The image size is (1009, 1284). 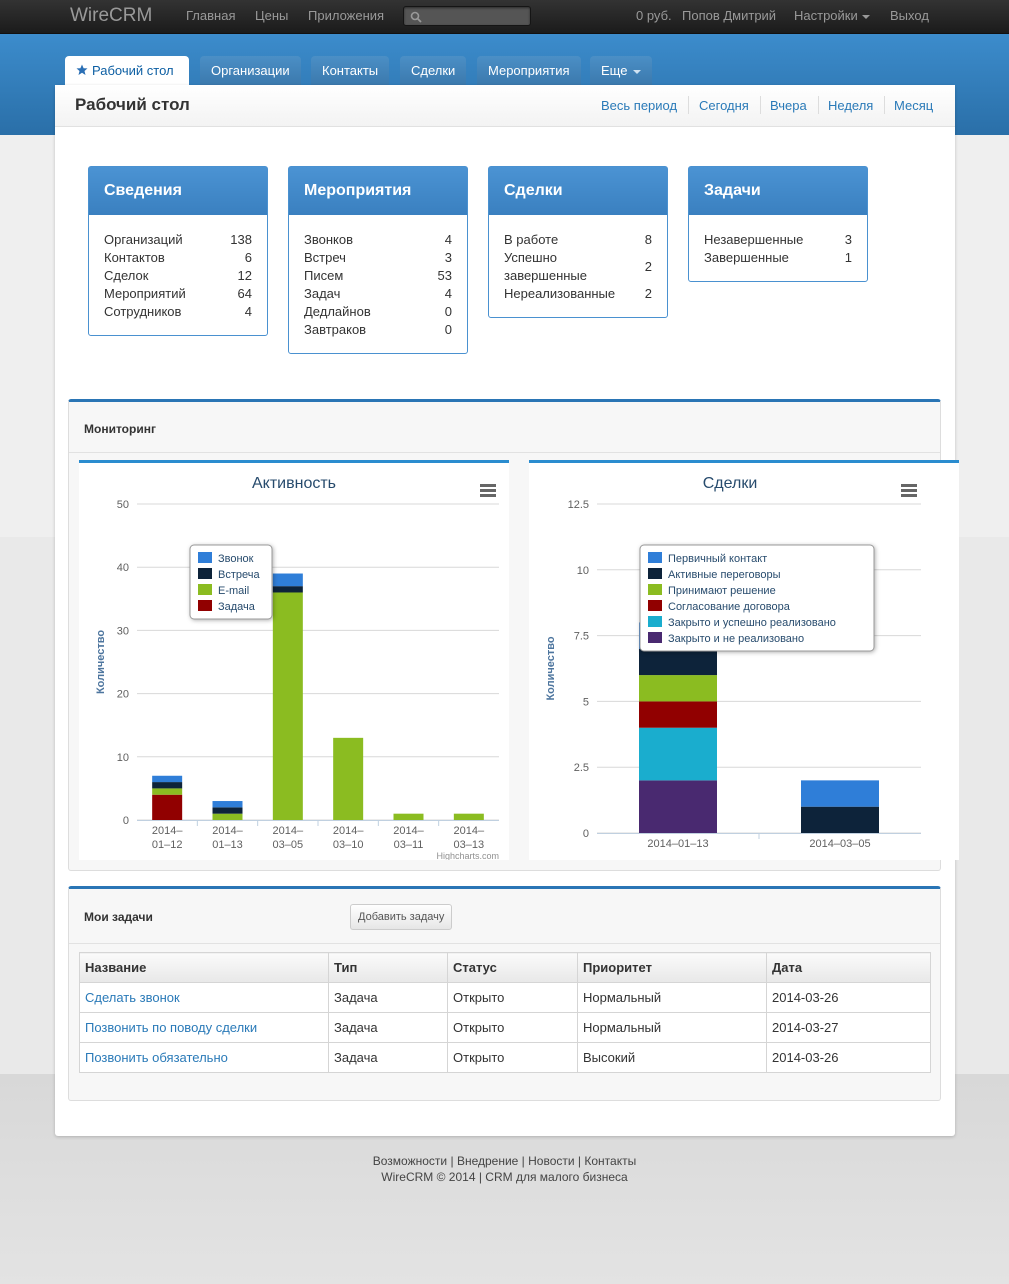 I want to click on stat-row: Сделок 12, so click(x=178, y=275).